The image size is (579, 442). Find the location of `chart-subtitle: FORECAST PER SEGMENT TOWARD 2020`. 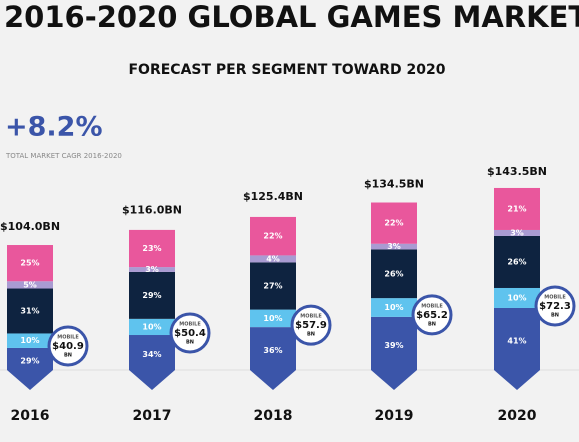

chart-subtitle: FORECAST PER SEGMENT TOWARD 2020 is located at coordinates (286, 70).